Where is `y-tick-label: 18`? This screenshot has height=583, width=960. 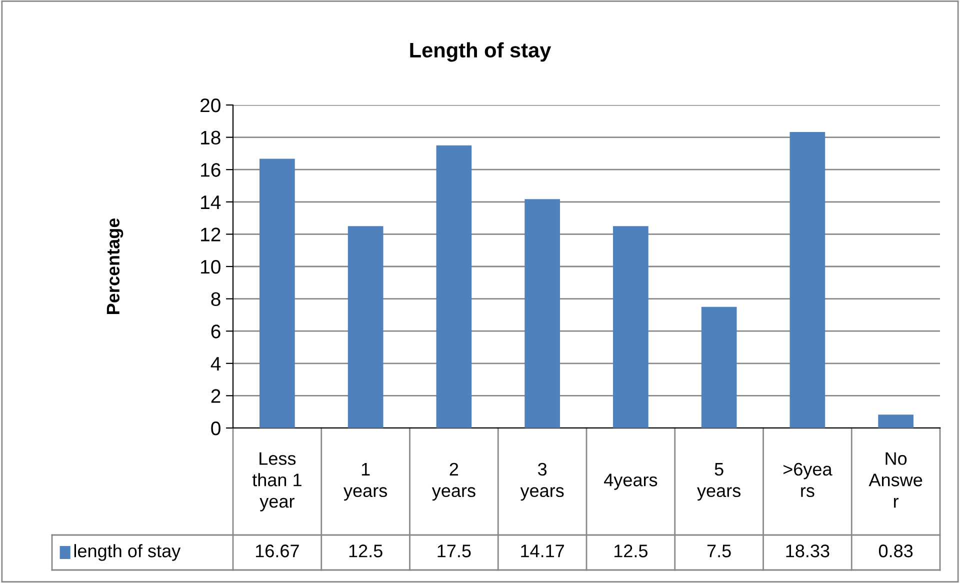 y-tick-label: 18 is located at coordinates (210, 137).